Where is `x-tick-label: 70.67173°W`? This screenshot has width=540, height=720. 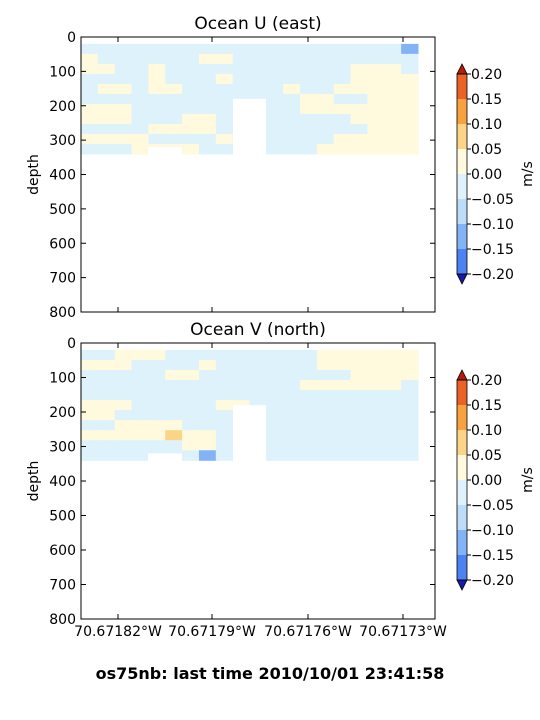
x-tick-label: 70.67173°W is located at coordinates (403, 632).